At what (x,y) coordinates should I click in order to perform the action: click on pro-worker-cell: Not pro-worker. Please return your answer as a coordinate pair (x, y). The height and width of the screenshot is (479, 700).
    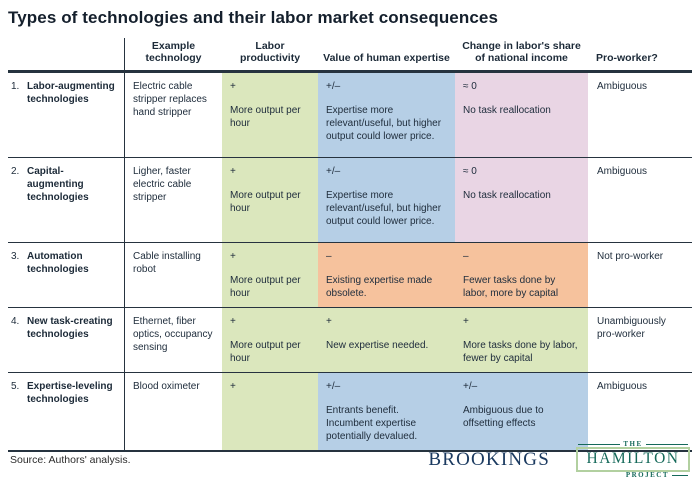
    Looking at the image, I should click on (630, 256).